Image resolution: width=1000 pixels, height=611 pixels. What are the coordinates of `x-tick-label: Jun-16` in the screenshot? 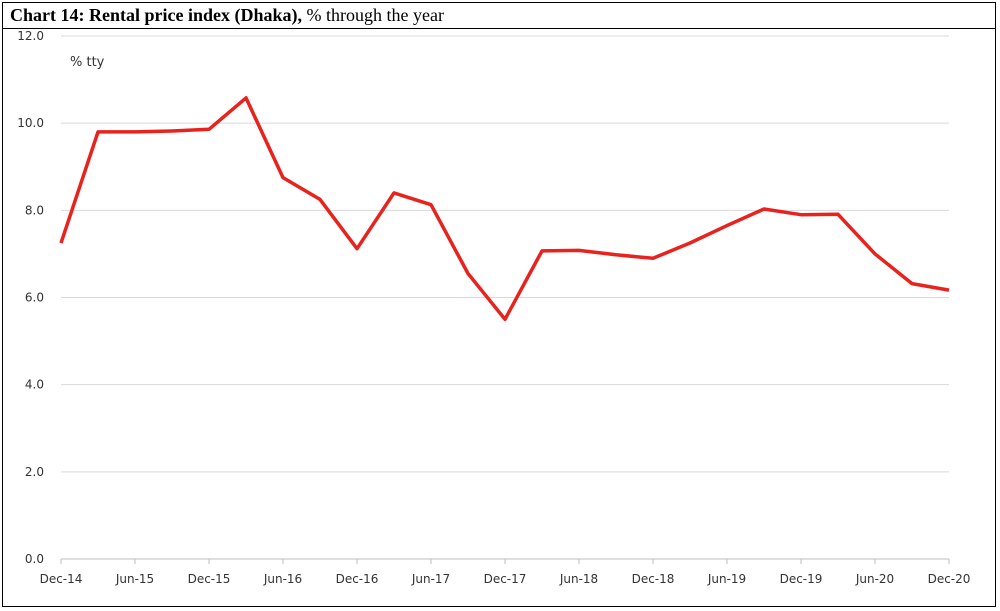 It's located at (282, 579).